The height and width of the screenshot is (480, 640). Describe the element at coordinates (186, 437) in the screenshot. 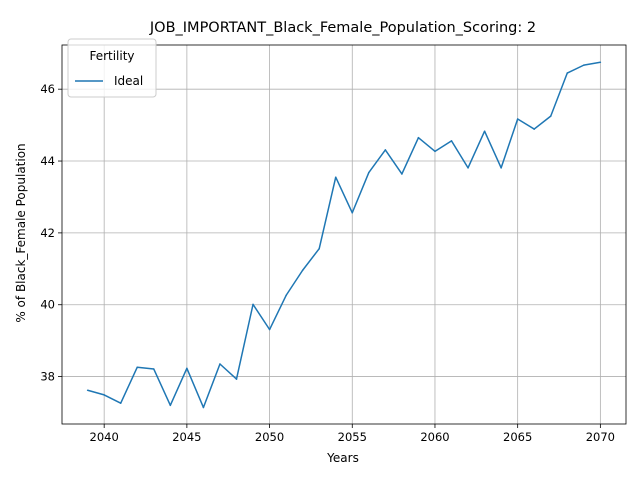

I see `x-tick-label: 2045` at that location.